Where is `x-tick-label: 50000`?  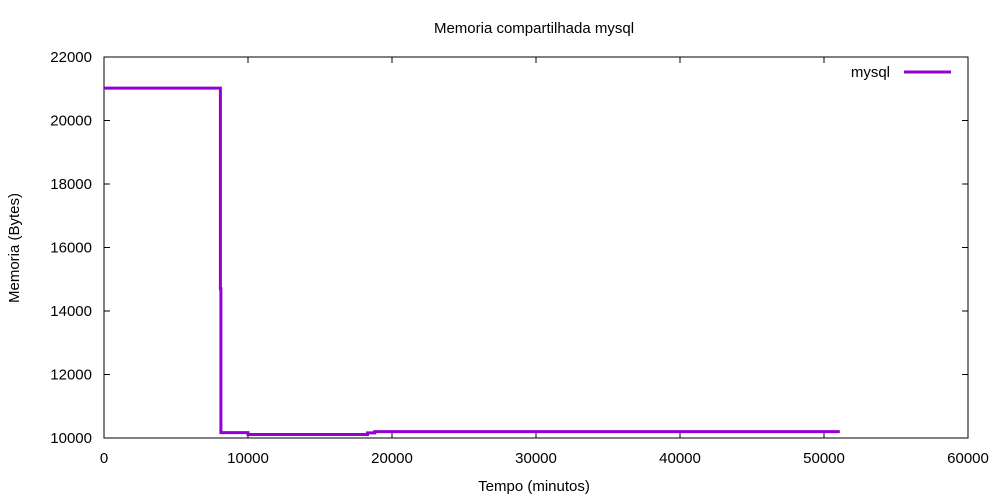
x-tick-label: 50000 is located at coordinates (824, 458).